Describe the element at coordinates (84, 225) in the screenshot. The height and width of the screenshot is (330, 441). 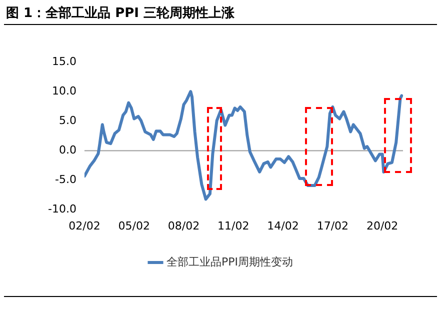
I see `x-tick-label: 02/02` at that location.